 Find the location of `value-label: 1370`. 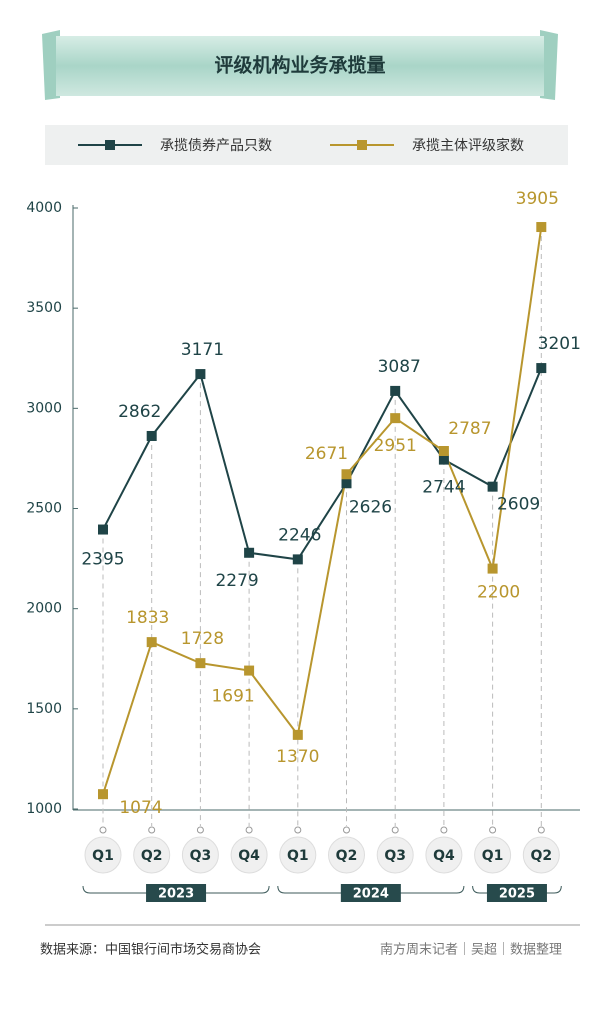

value-label: 1370 is located at coordinates (297, 757).